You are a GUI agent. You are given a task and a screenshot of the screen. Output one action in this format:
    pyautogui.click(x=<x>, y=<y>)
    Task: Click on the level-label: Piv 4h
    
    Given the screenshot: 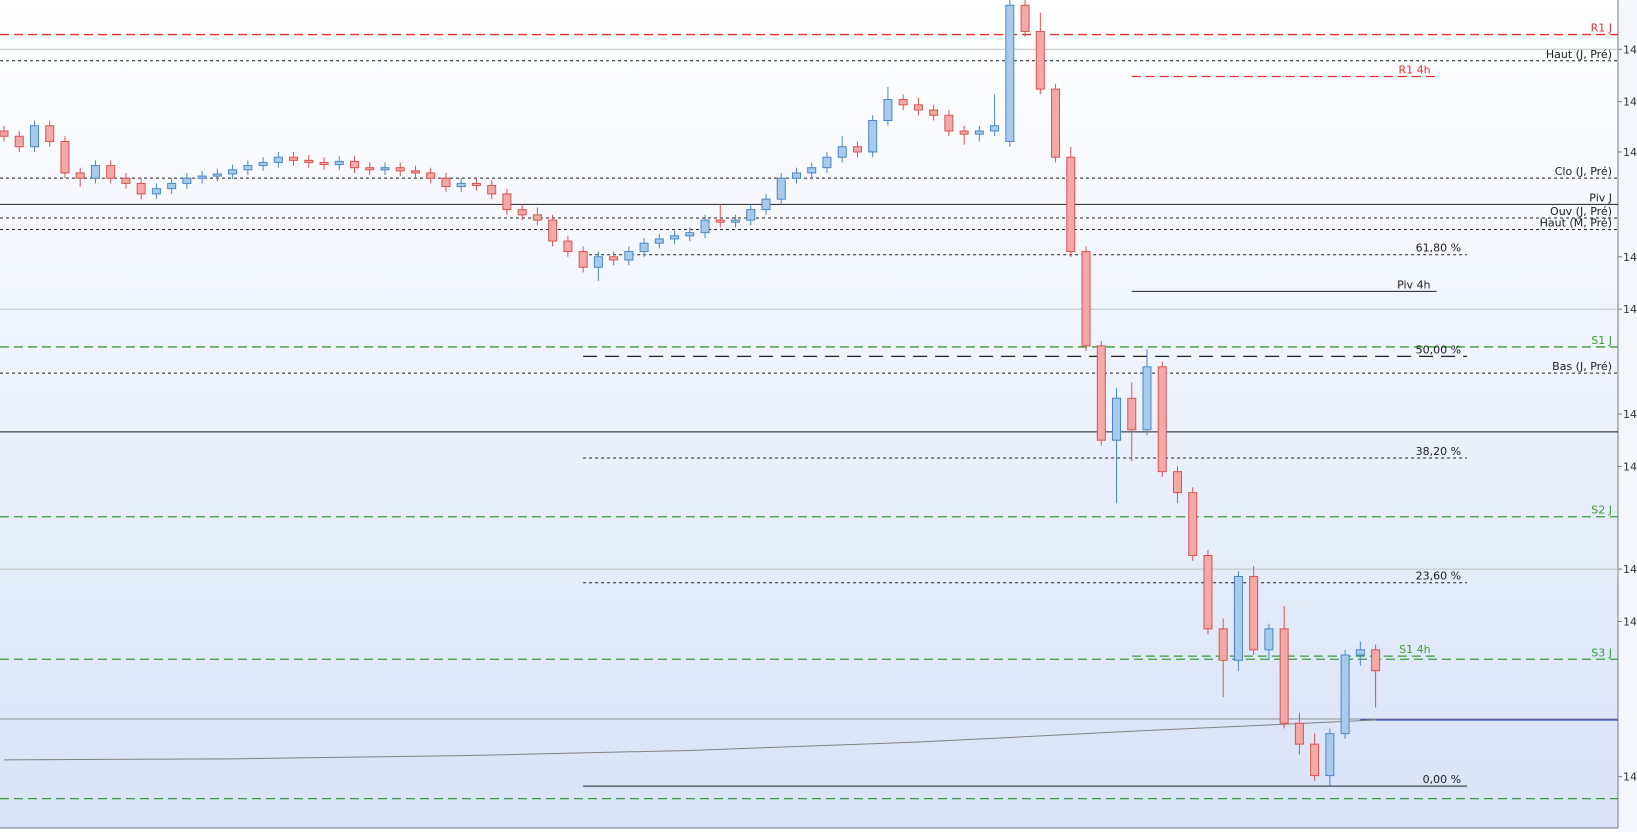 What is the action you would take?
    pyautogui.click(x=1413, y=284)
    